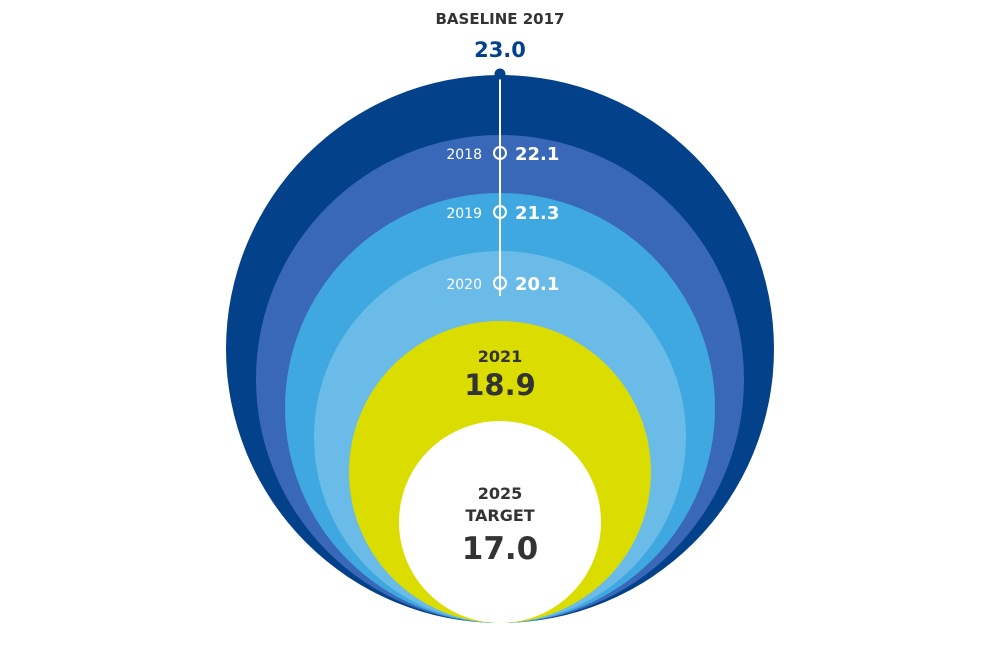 The image size is (1000, 671). Describe the element at coordinates (500, 356) in the screenshot. I see `year-label-2021: 2021` at that location.